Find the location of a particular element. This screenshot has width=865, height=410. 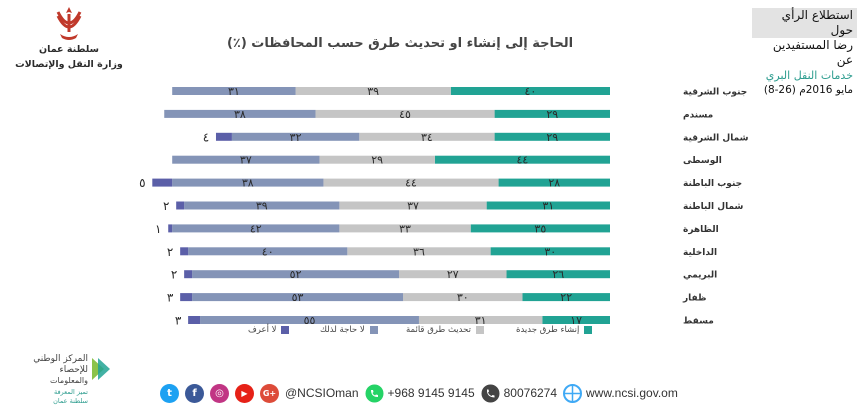

data-label: ١٧ is located at coordinates (576, 320).